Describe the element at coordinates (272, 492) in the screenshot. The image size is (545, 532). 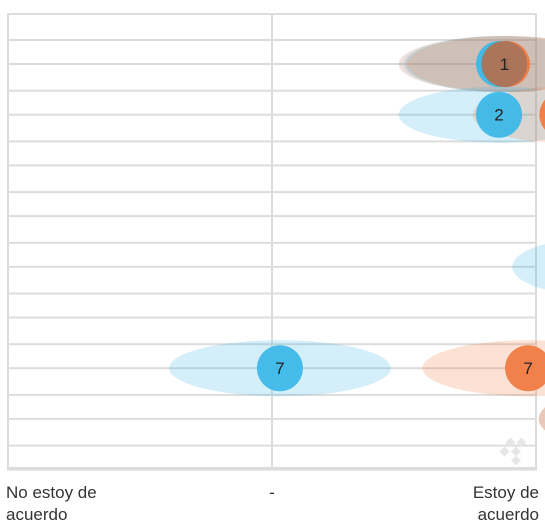
I see `x-axis-mid-label: -` at that location.